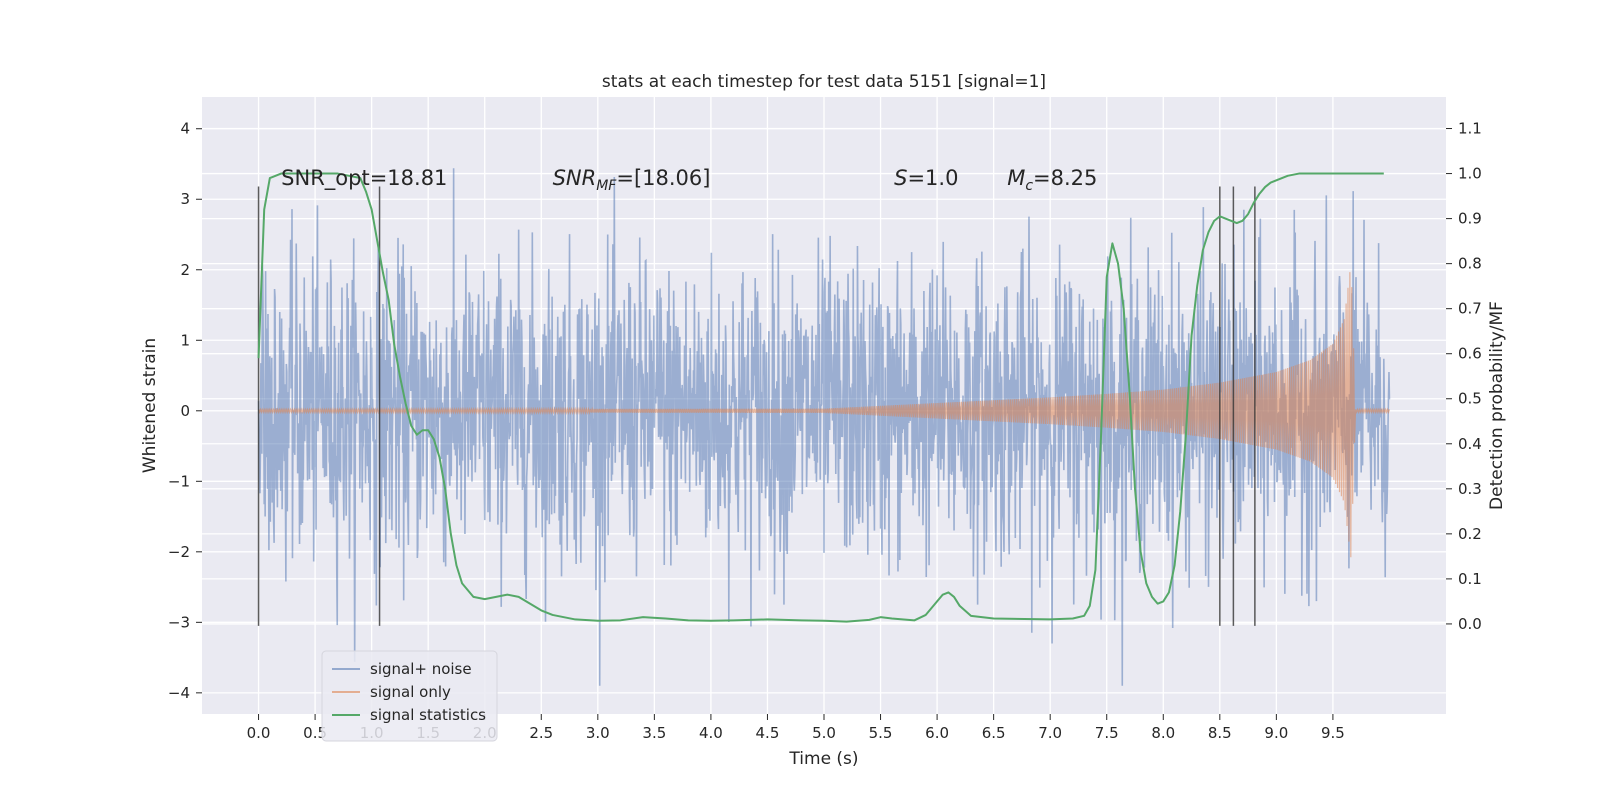 This screenshot has height=800, width=1600. I want to click on y-tick-label: −3, so click(179, 622).